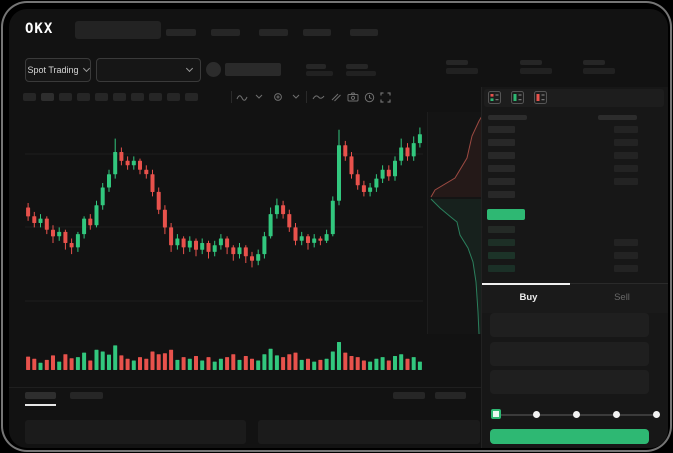 Image resolution: width=673 pixels, height=453 pixels. Describe the element at coordinates (569, 436) in the screenshot. I see `buy-submit-button` at that location.